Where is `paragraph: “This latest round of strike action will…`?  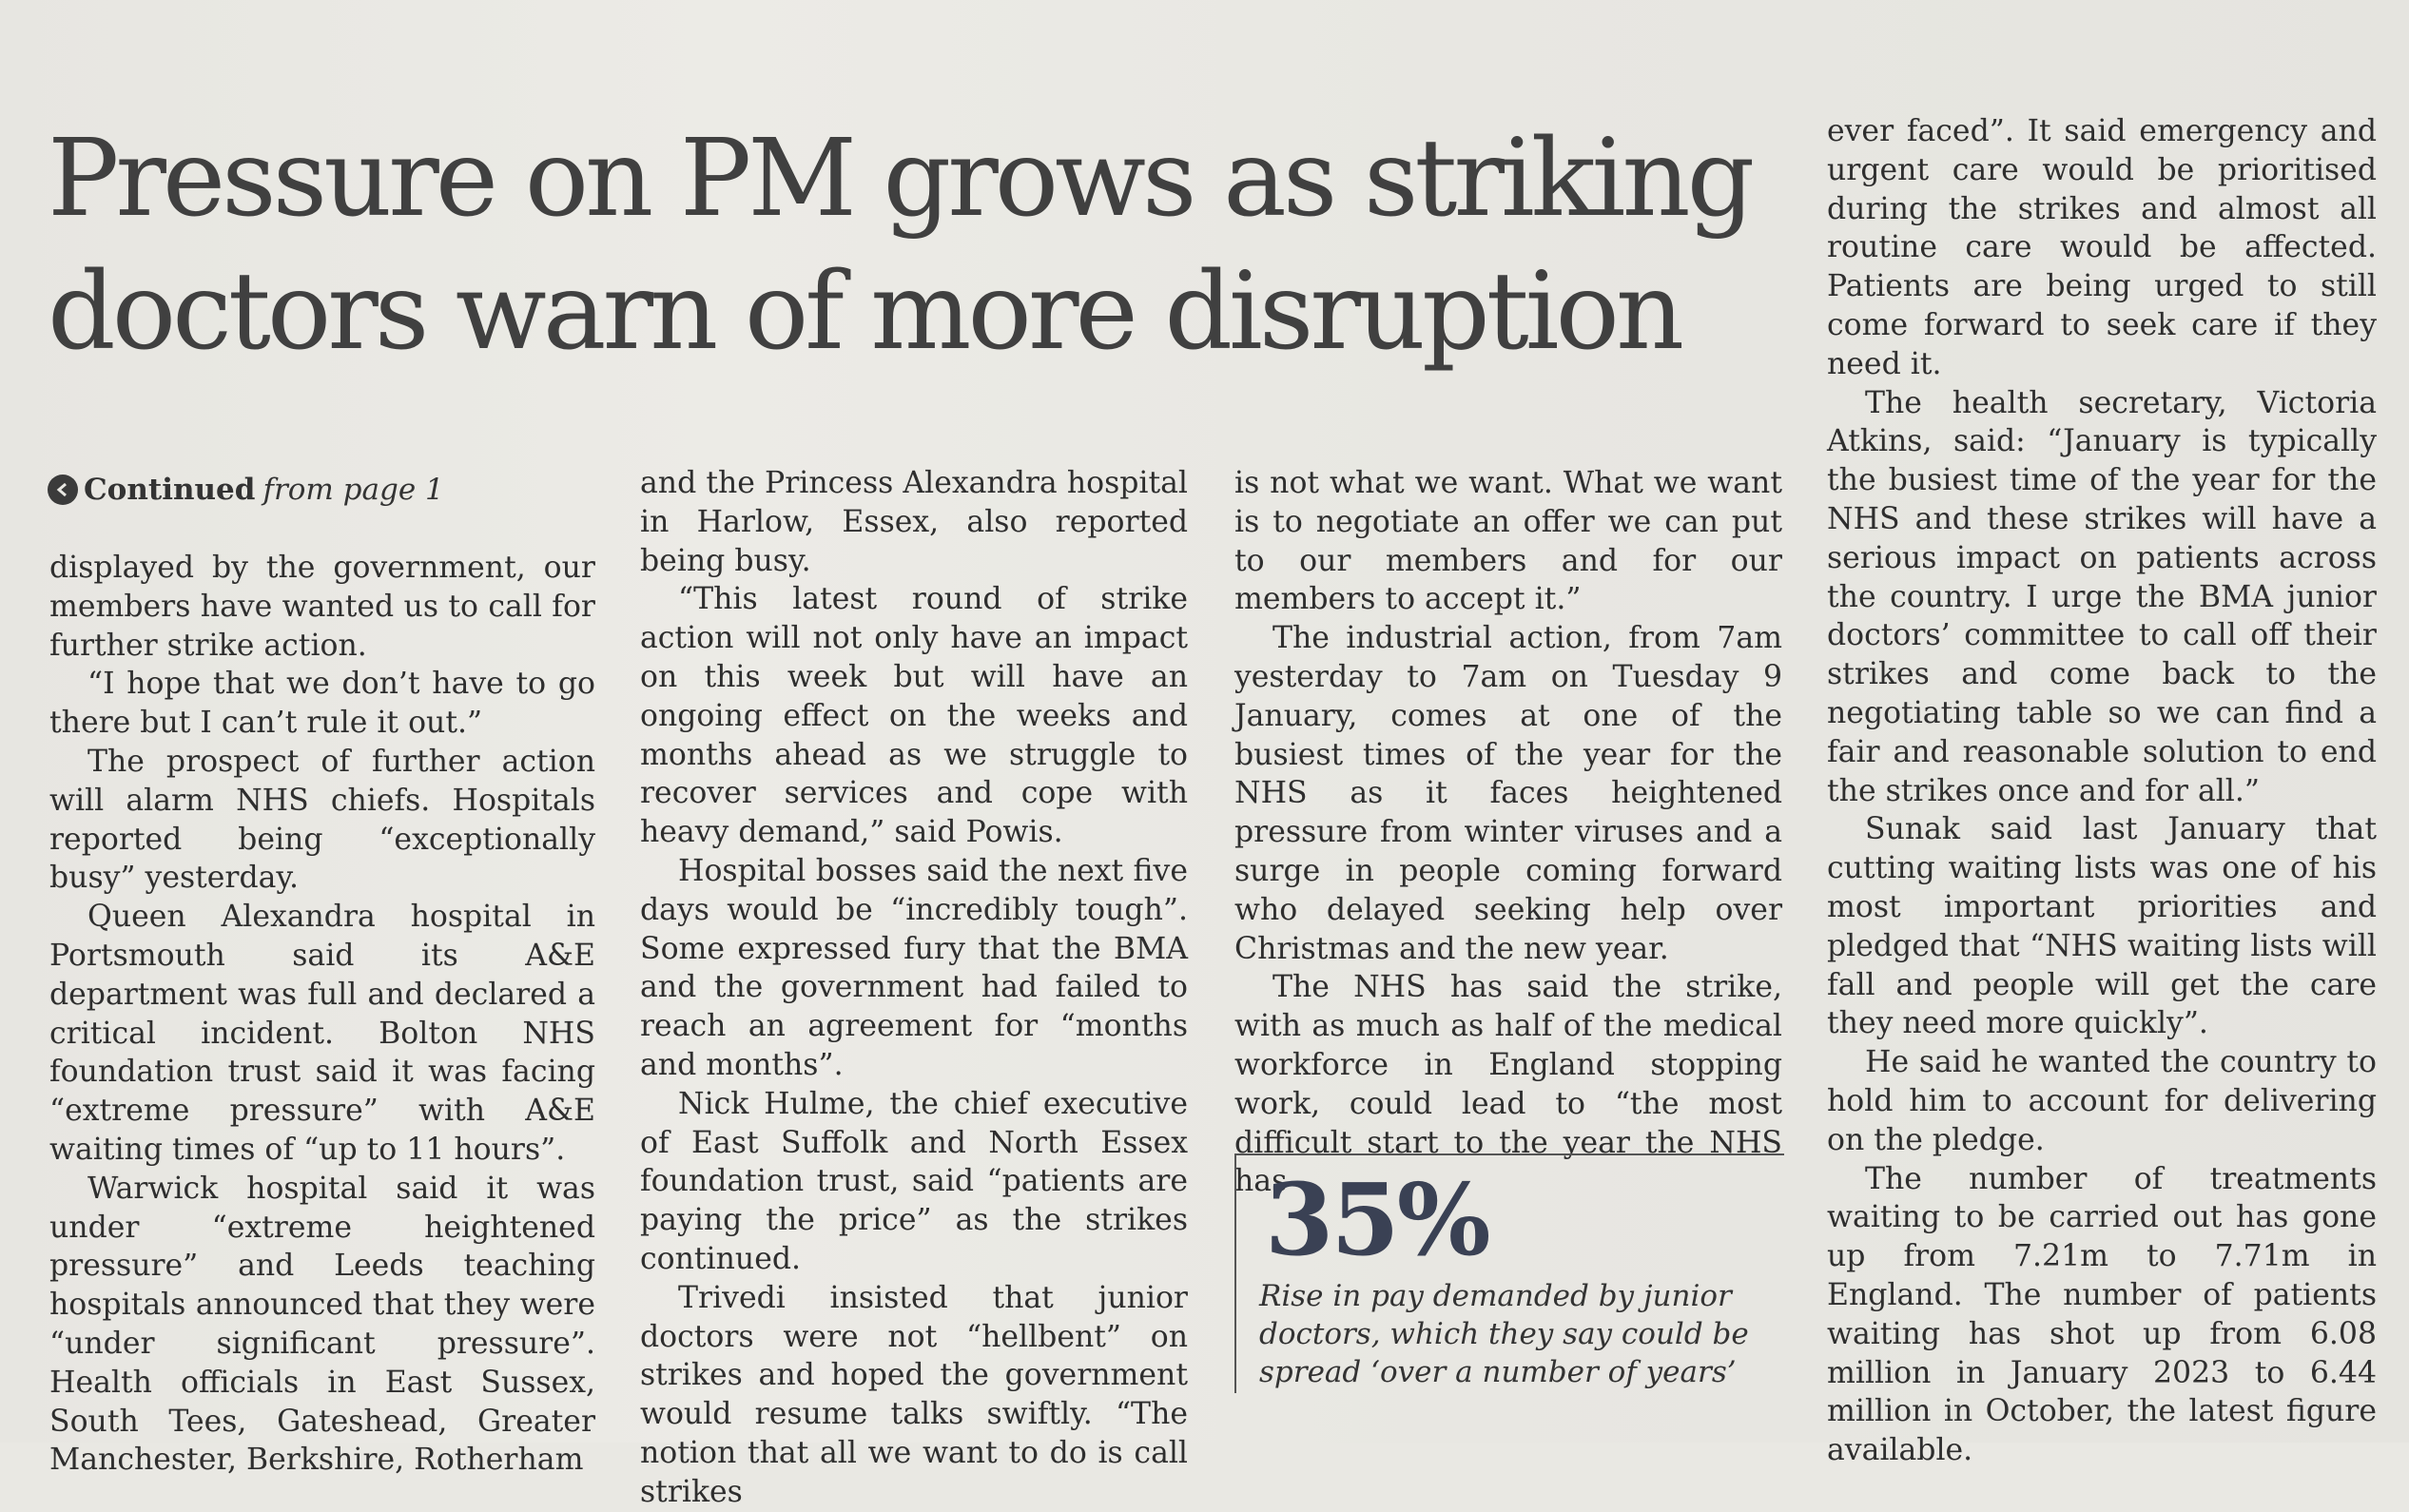 paragraph: “This latest round of strike action will… is located at coordinates (914, 716).